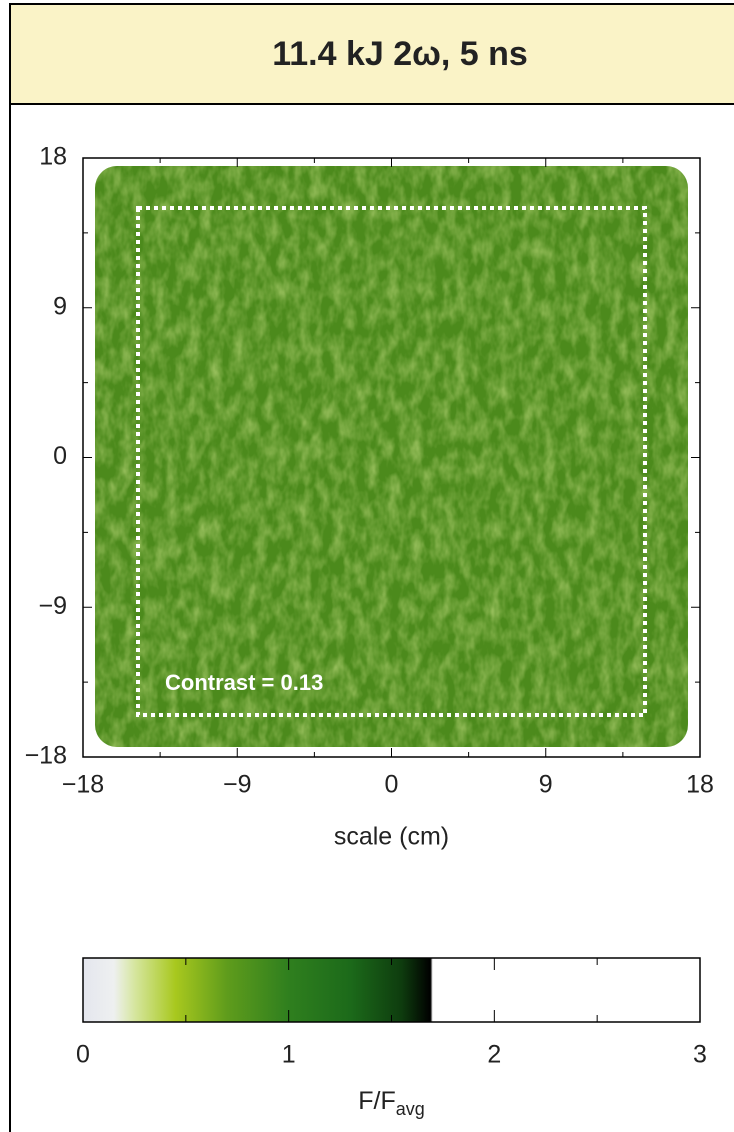  Describe the element at coordinates (700, 785) in the screenshot. I see `x-tick-label: 18` at that location.